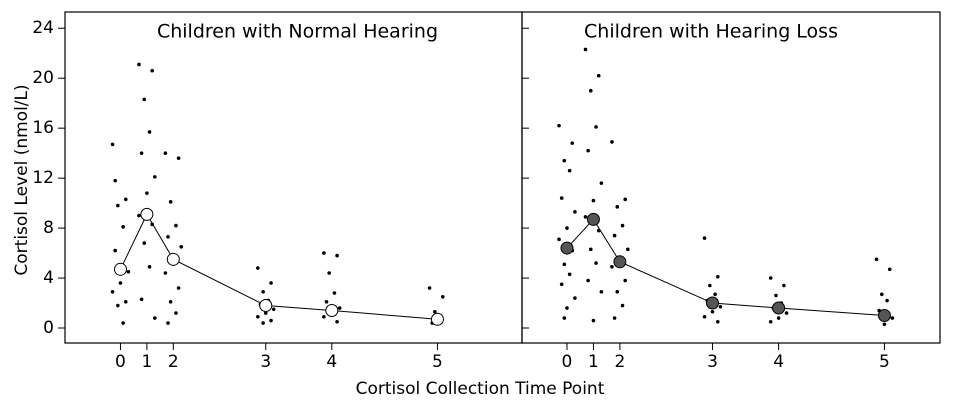 The image size is (959, 402). What do you see at coordinates (43, 28) in the screenshot?
I see `y-tick-label: 24` at bounding box center [43, 28].